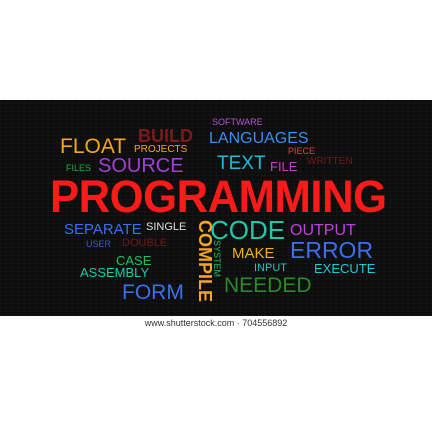  Describe the element at coordinates (218, 196) in the screenshot. I see `word-programming: PROGRAMMING` at that location.